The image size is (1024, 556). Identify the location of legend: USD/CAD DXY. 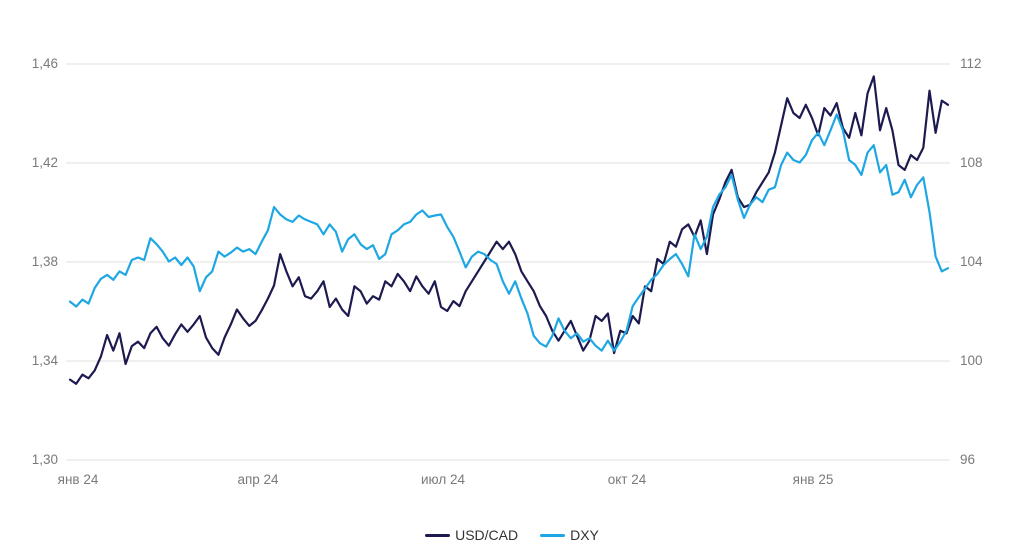
(512, 535).